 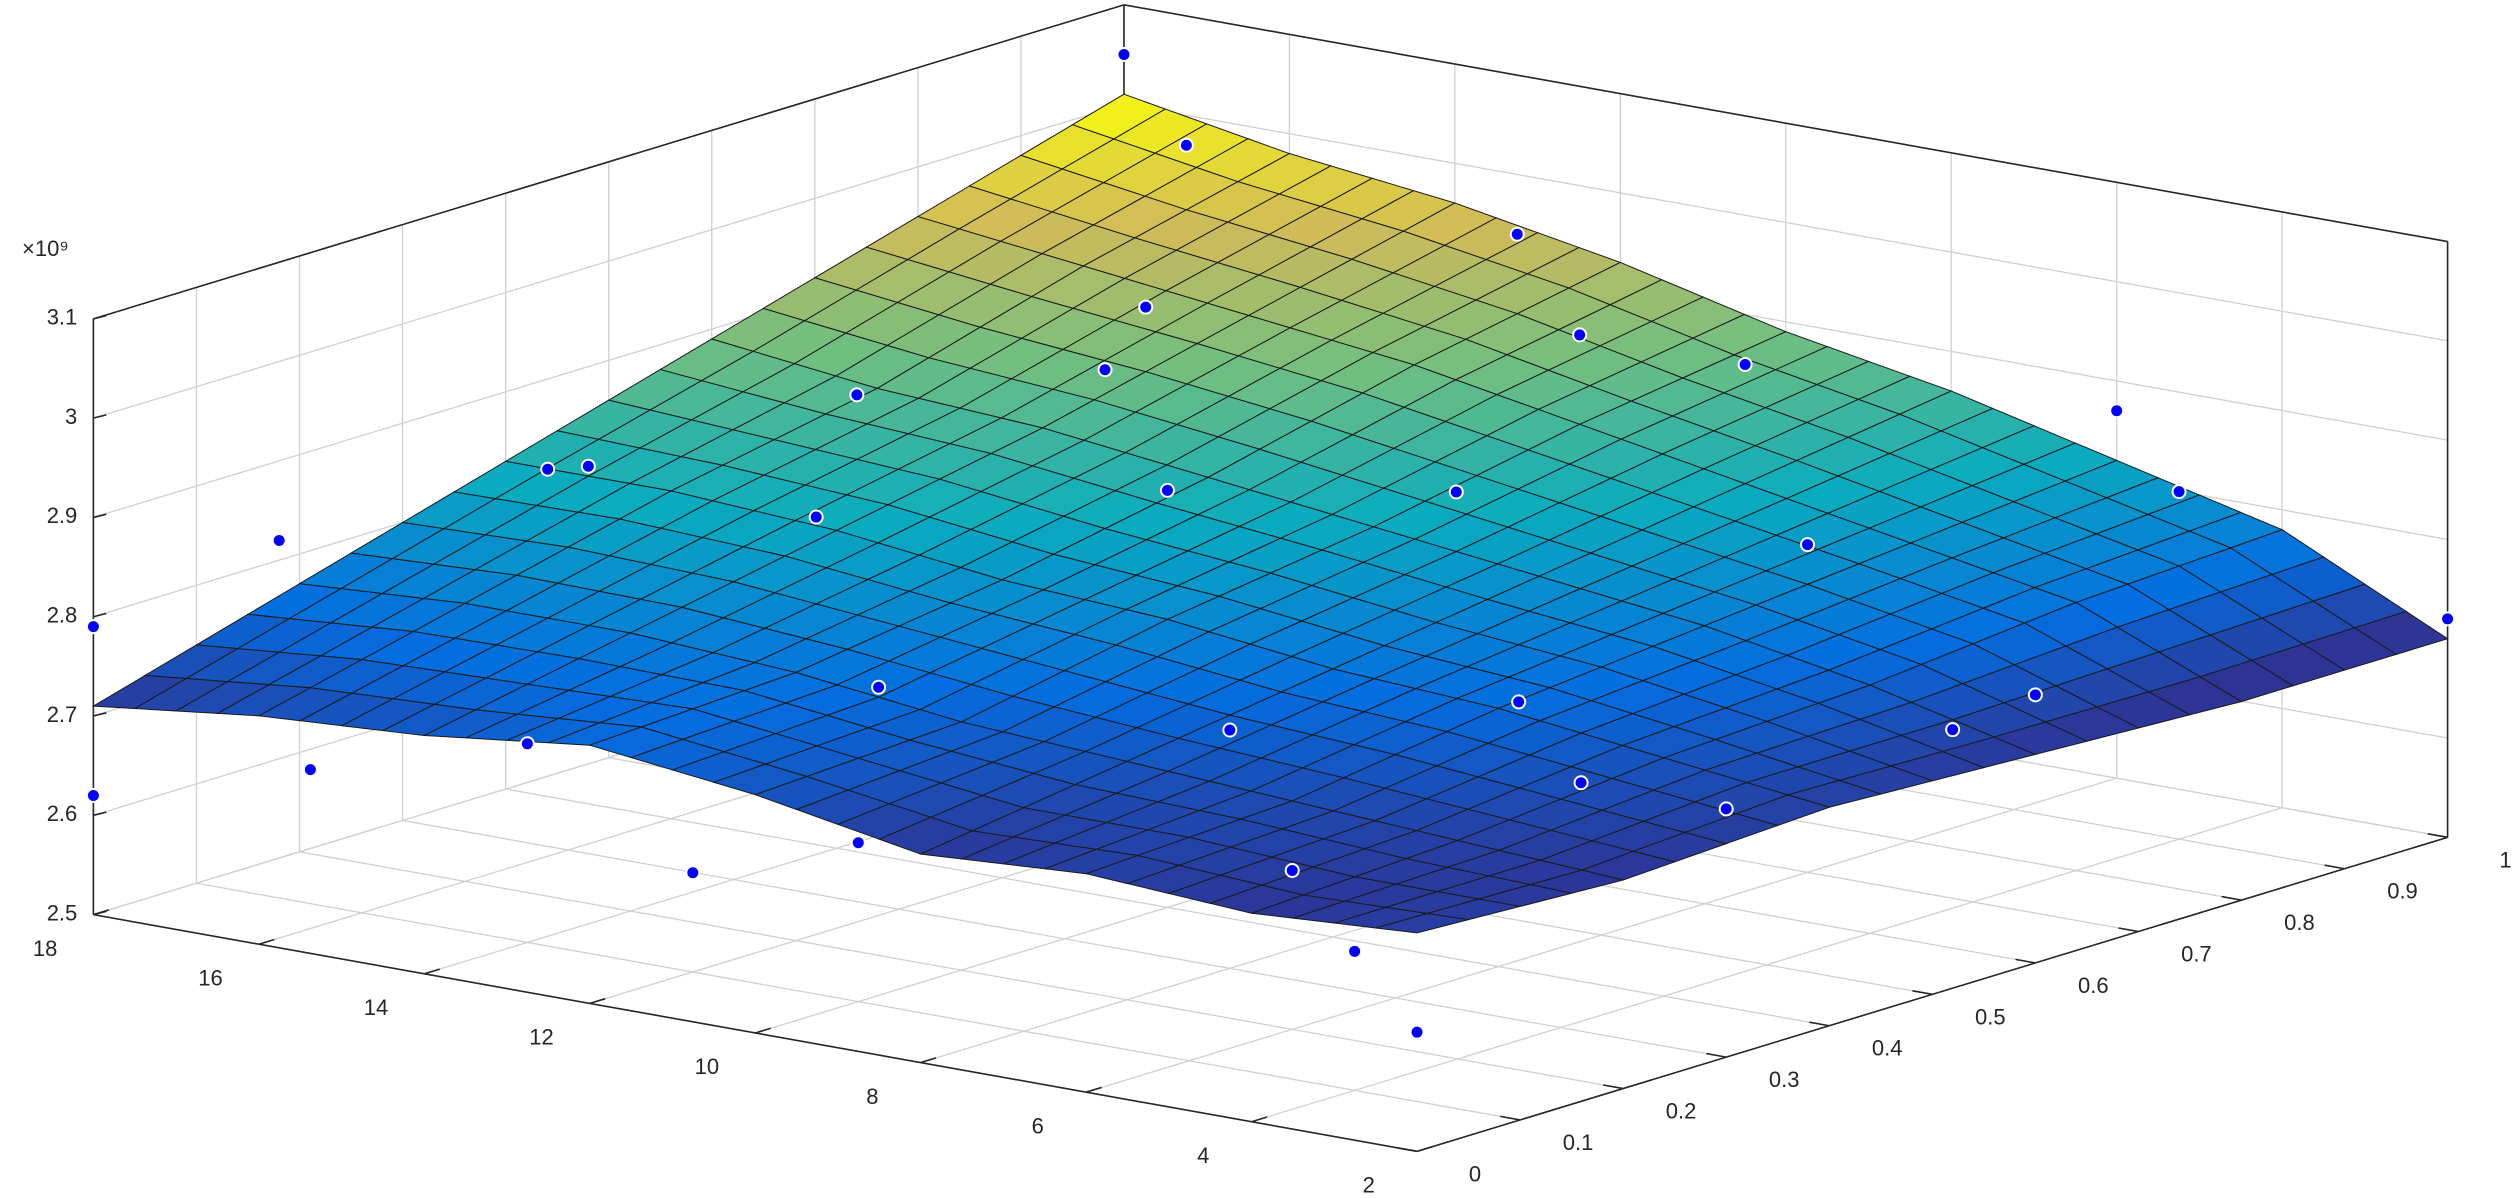 What do you see at coordinates (1038, 1125) in the screenshot?
I see `x-tick-label: 6` at bounding box center [1038, 1125].